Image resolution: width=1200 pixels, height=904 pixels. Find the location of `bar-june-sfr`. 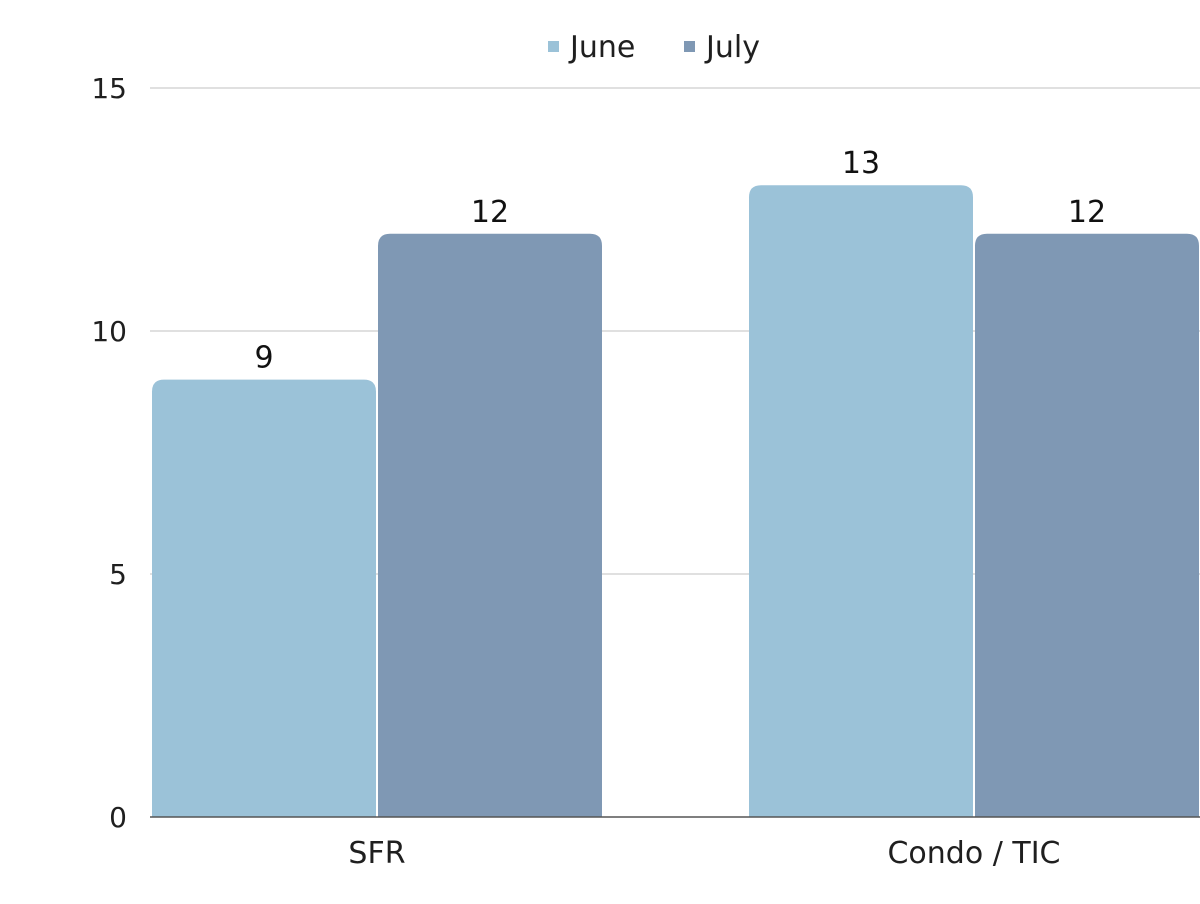

bar-june-sfr is located at coordinates (264, 598).